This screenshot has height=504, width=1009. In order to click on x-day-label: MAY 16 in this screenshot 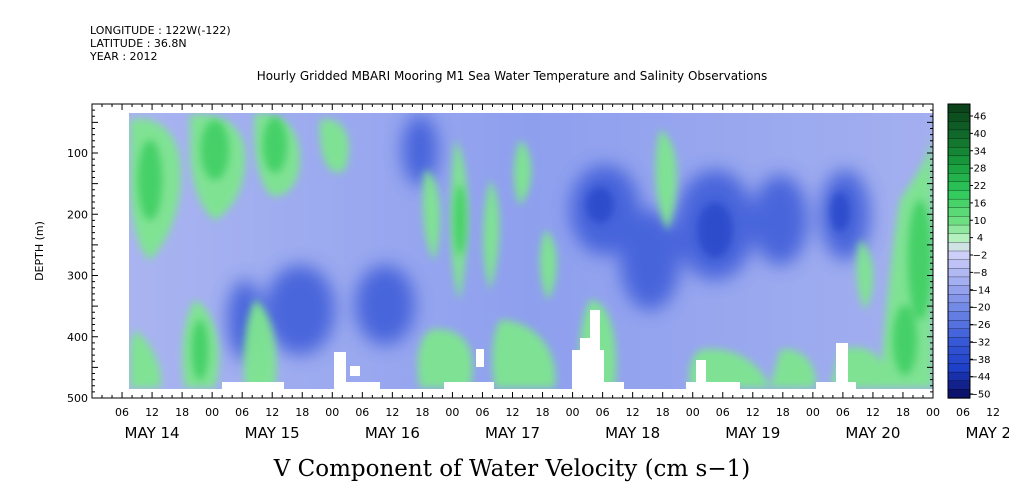, I will do `click(392, 433)`.